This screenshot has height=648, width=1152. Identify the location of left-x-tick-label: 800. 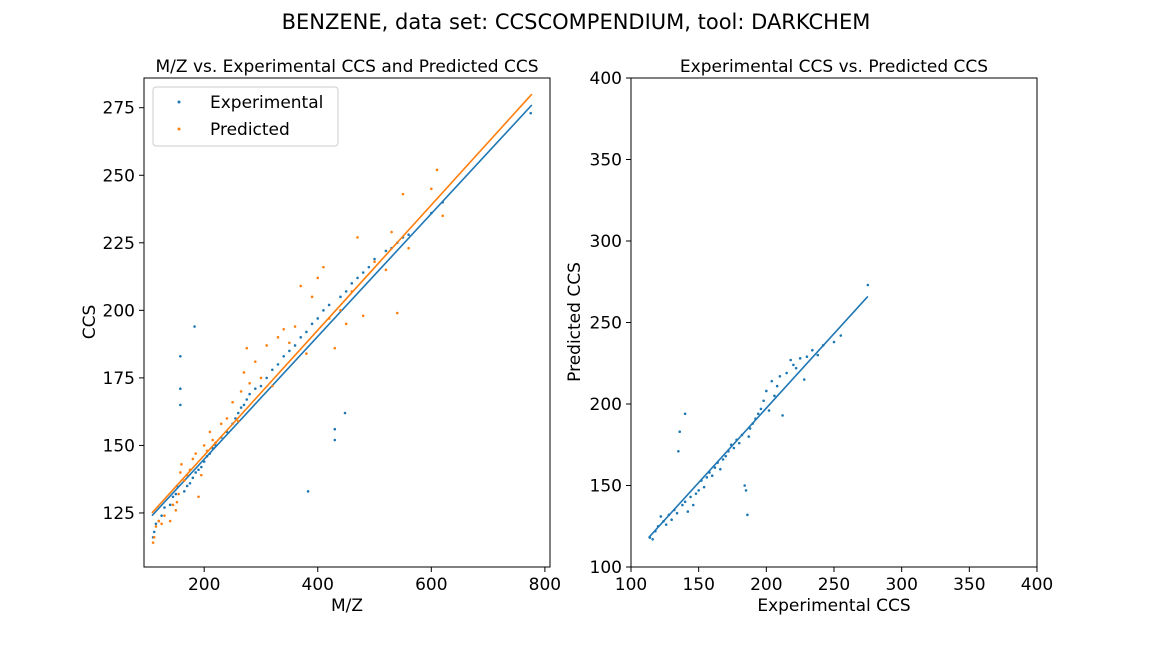
(545, 585).